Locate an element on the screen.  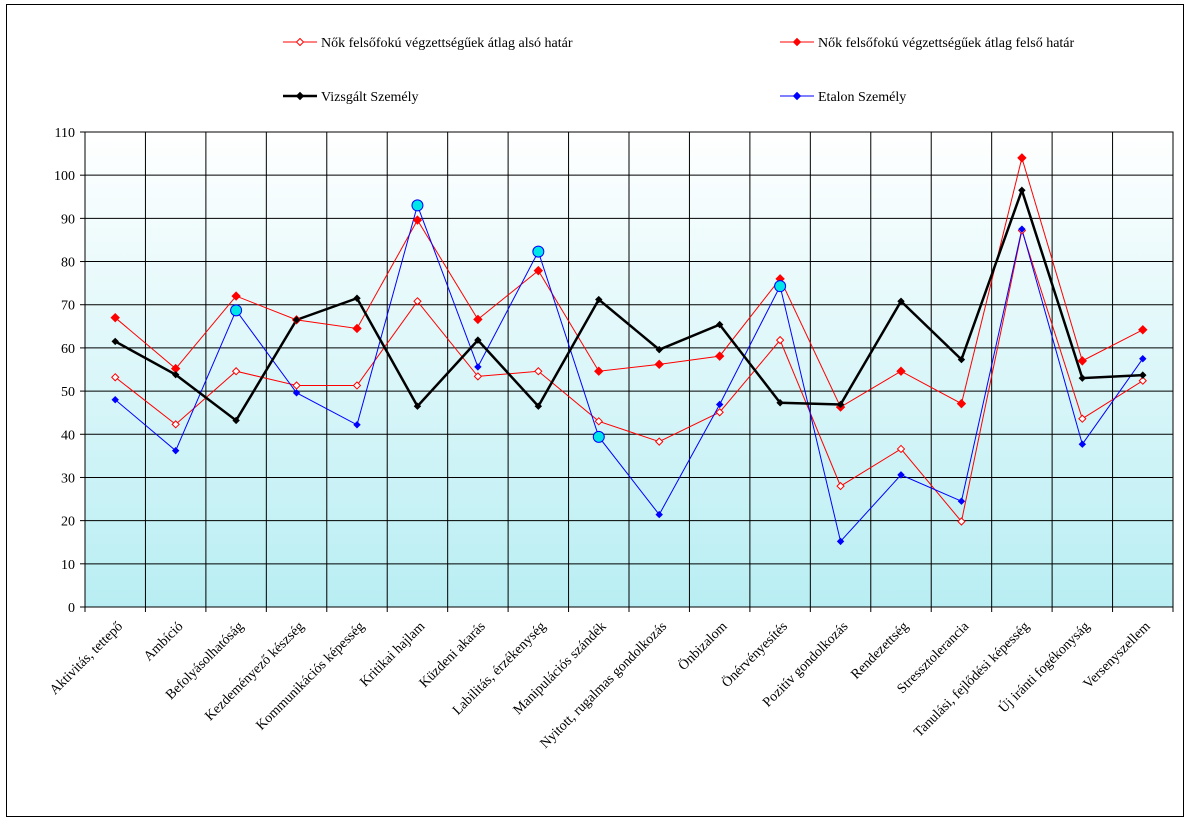
y-tick-label: 50 is located at coordinates (68, 392).